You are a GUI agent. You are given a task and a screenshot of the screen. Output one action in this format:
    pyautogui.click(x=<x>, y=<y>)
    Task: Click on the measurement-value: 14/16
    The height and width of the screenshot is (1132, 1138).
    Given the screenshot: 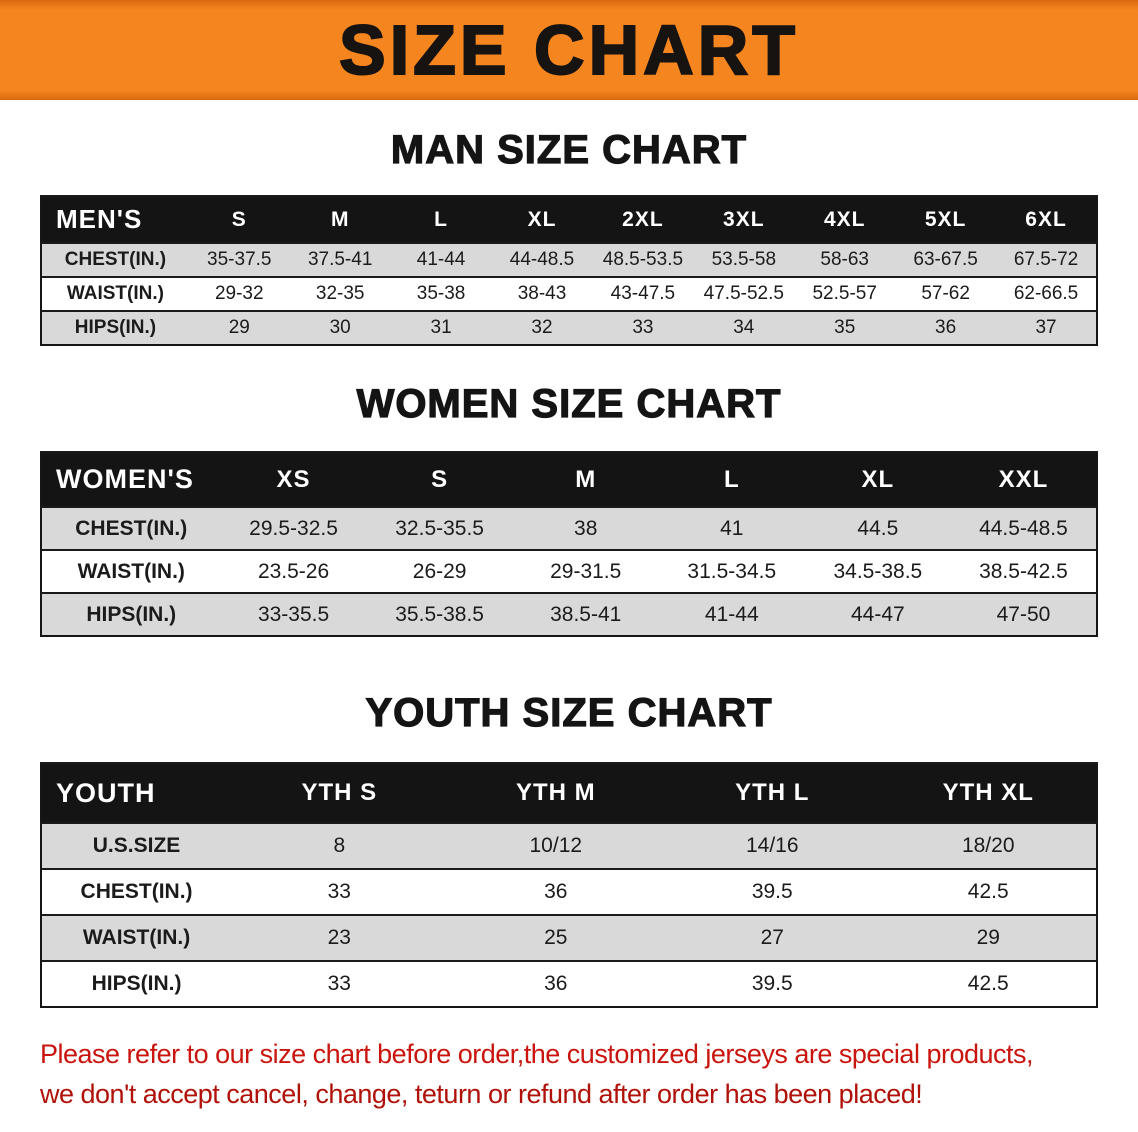 What is the action you would take?
    pyautogui.click(x=772, y=845)
    